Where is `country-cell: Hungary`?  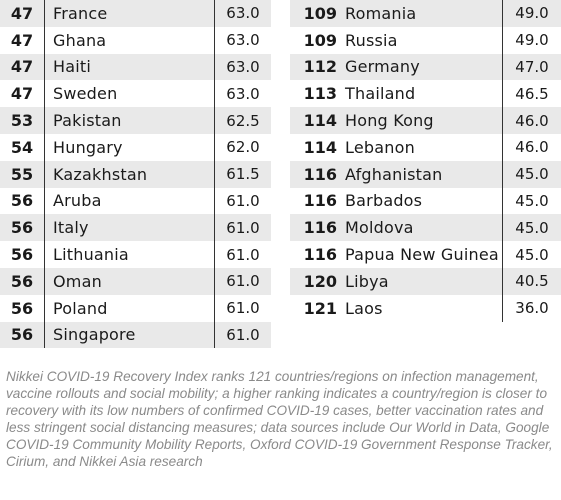
country-cell: Hungary is located at coordinates (129, 147).